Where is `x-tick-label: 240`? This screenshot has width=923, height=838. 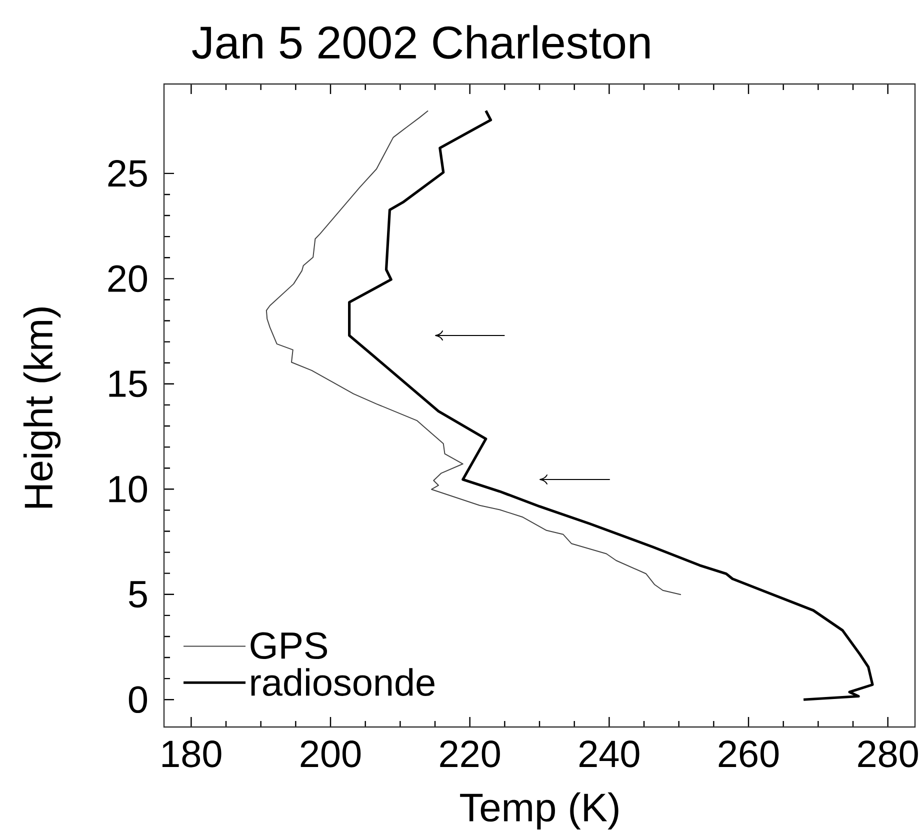
x-tick-label: 240 is located at coordinates (610, 754).